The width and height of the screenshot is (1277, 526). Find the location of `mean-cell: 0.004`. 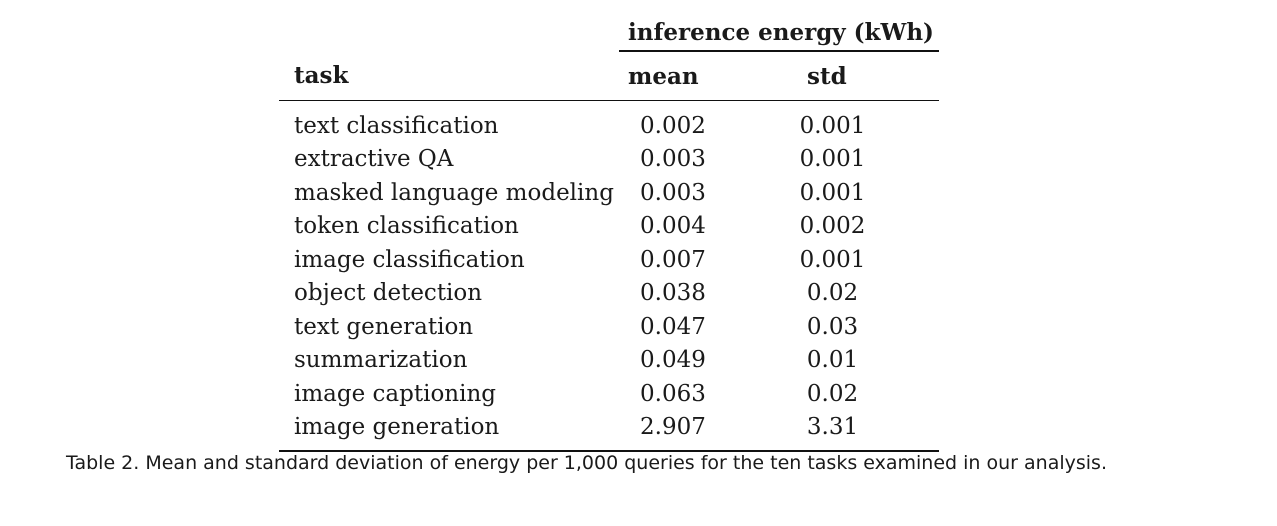

mean-cell: 0.004 is located at coordinates (673, 226).